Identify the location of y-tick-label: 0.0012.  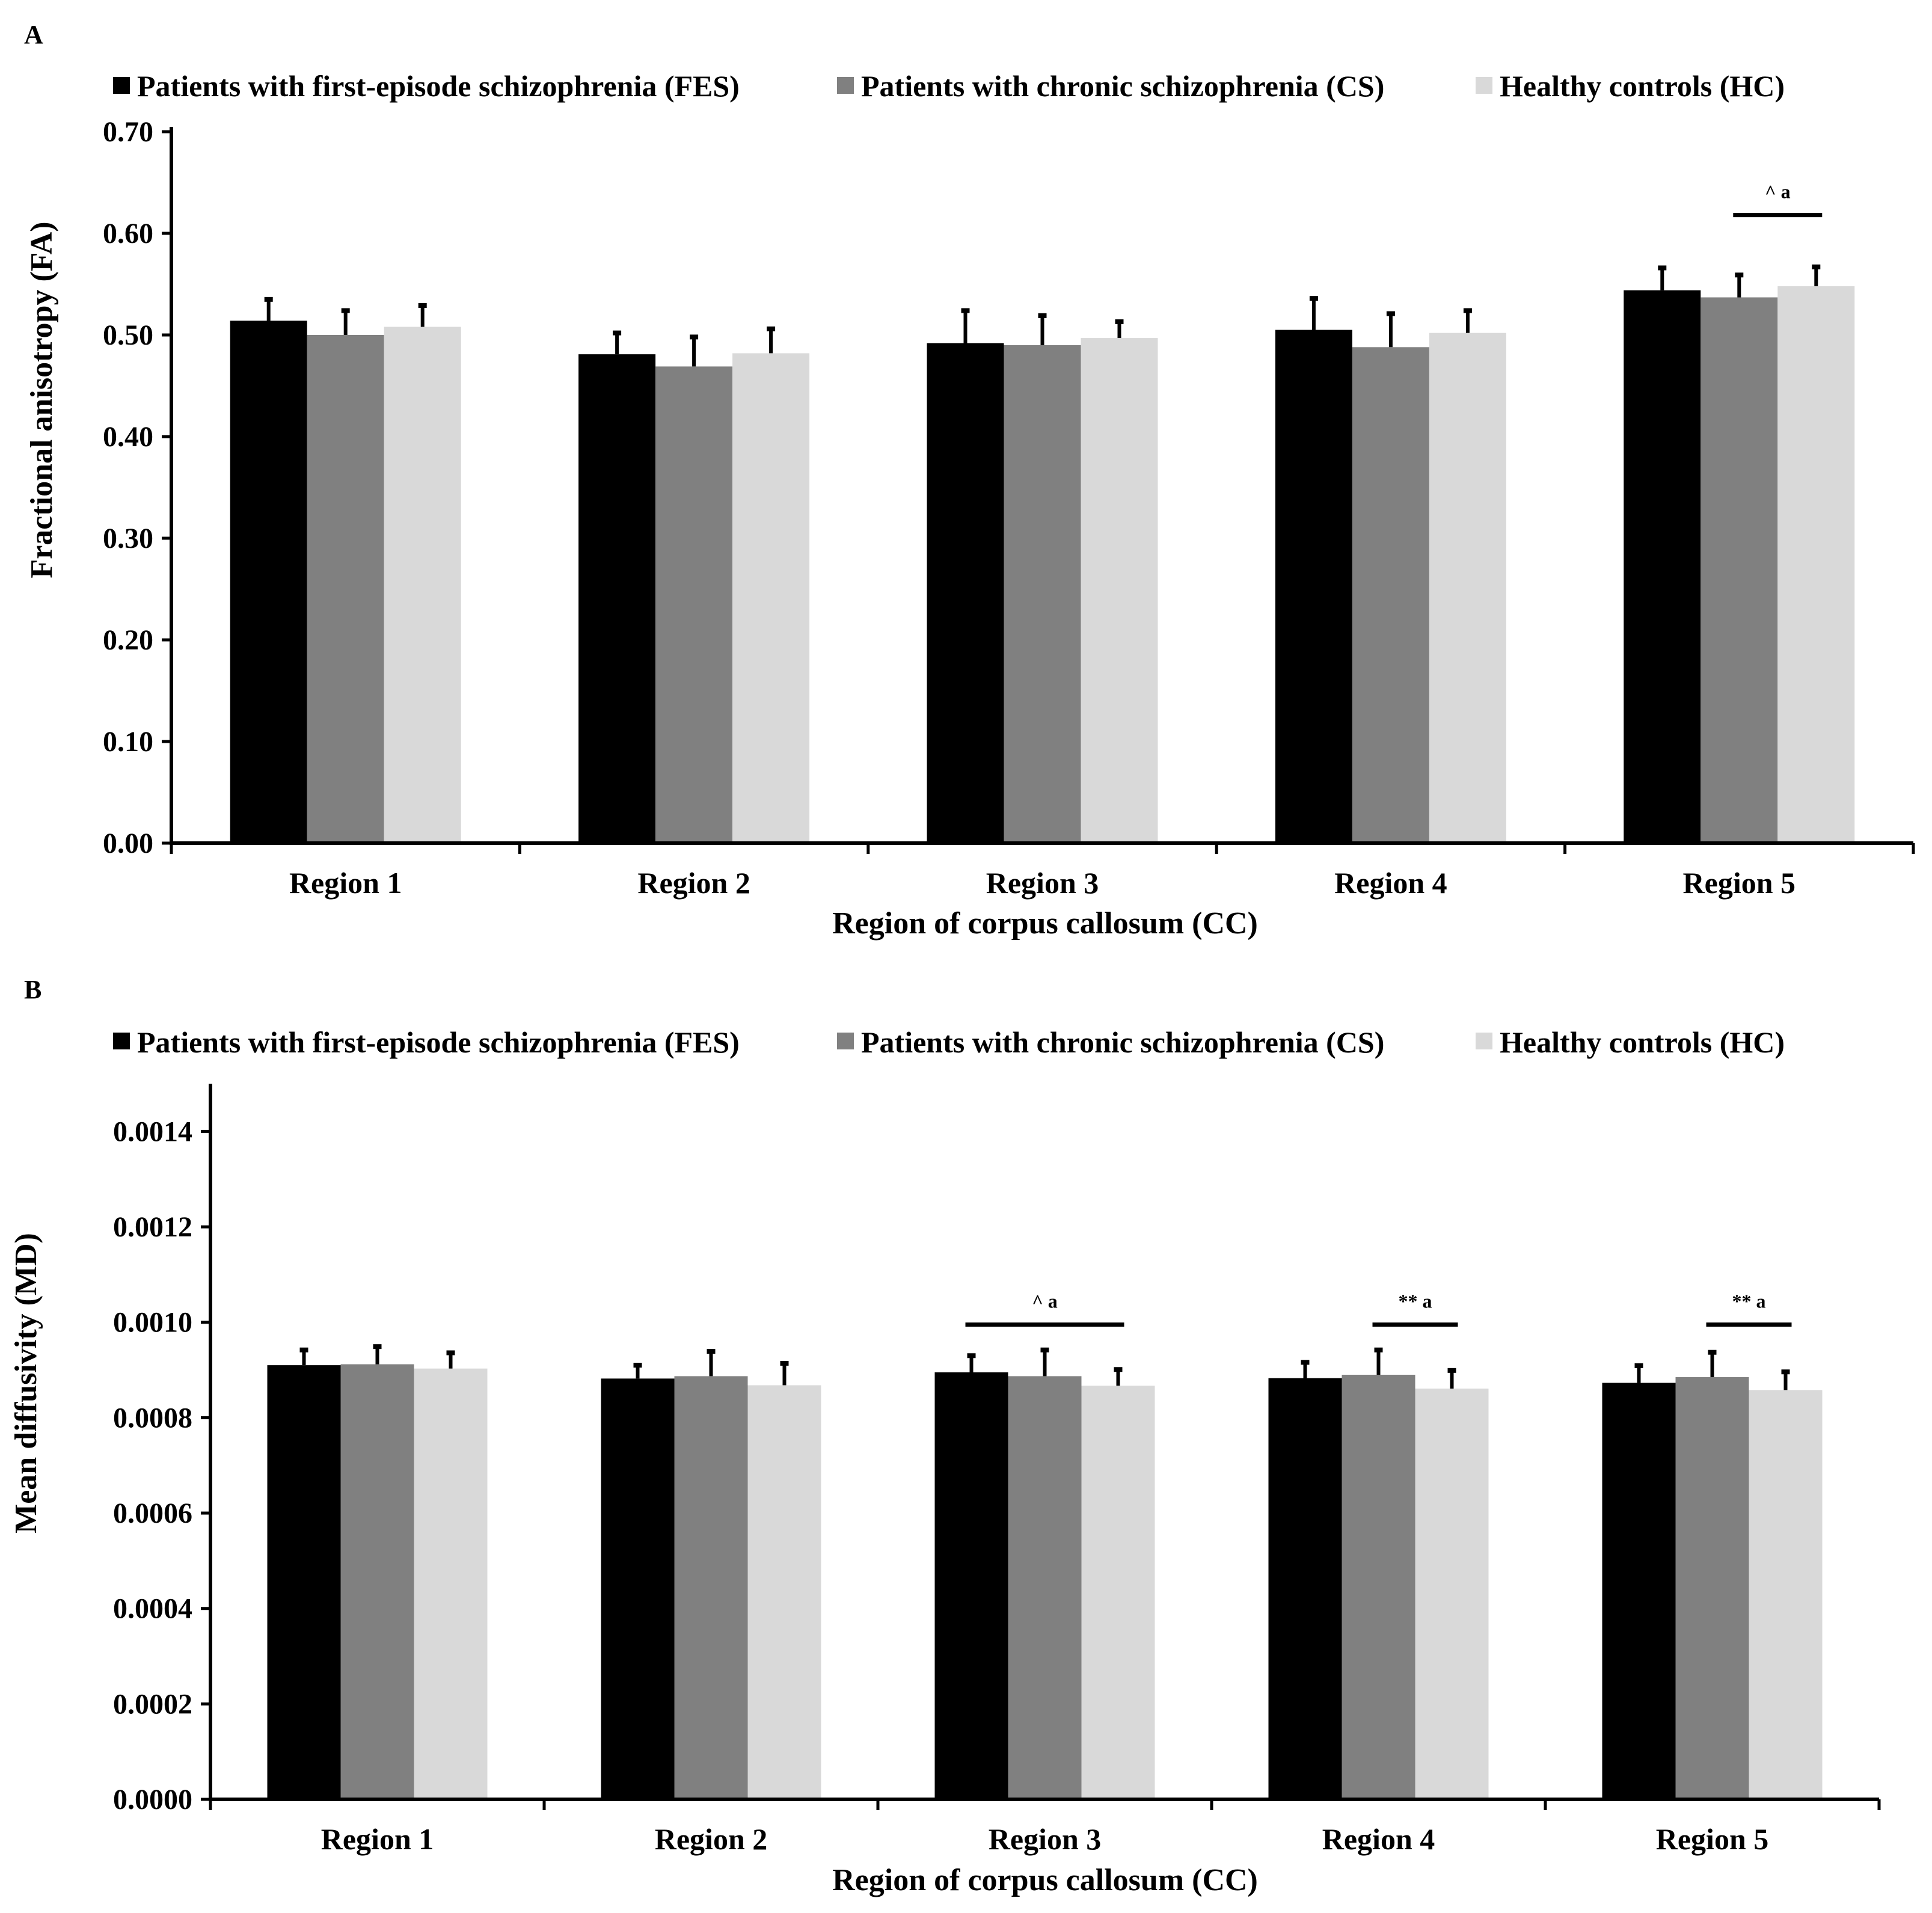
(152, 1227).